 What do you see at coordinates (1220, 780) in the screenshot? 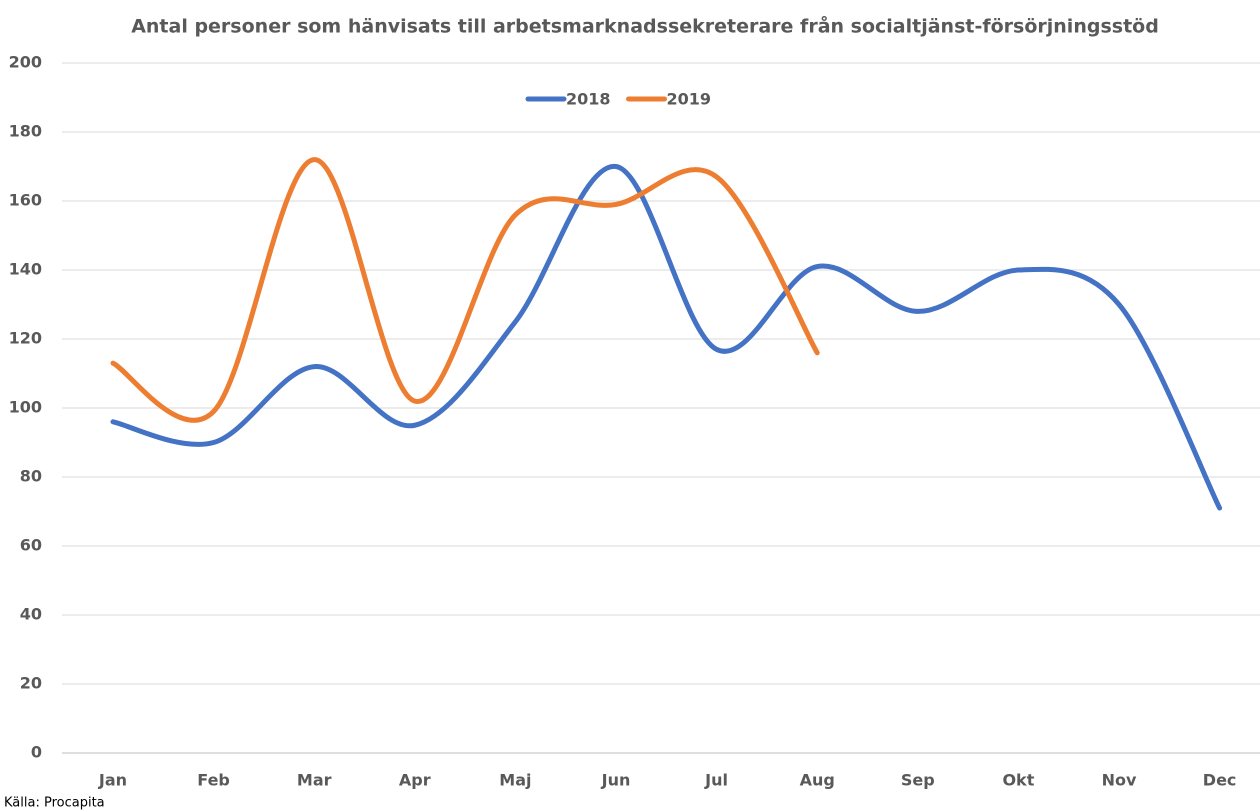
I see `x-tick-label: Dec` at bounding box center [1220, 780].